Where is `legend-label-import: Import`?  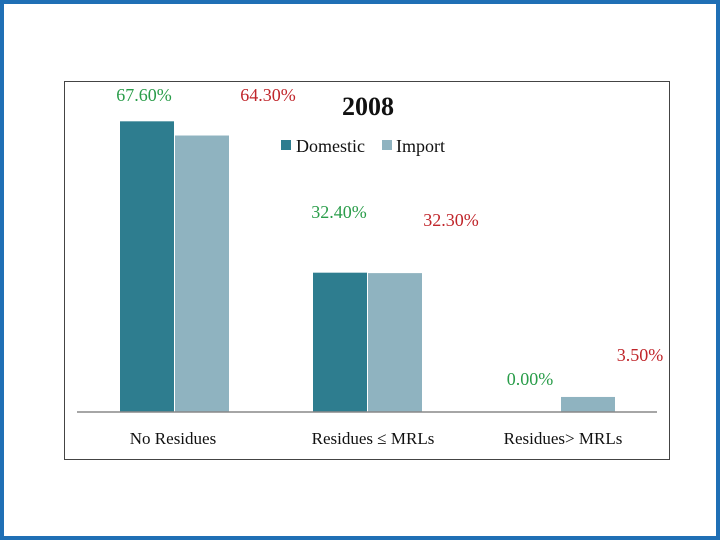 legend-label-import: Import is located at coordinates (420, 146).